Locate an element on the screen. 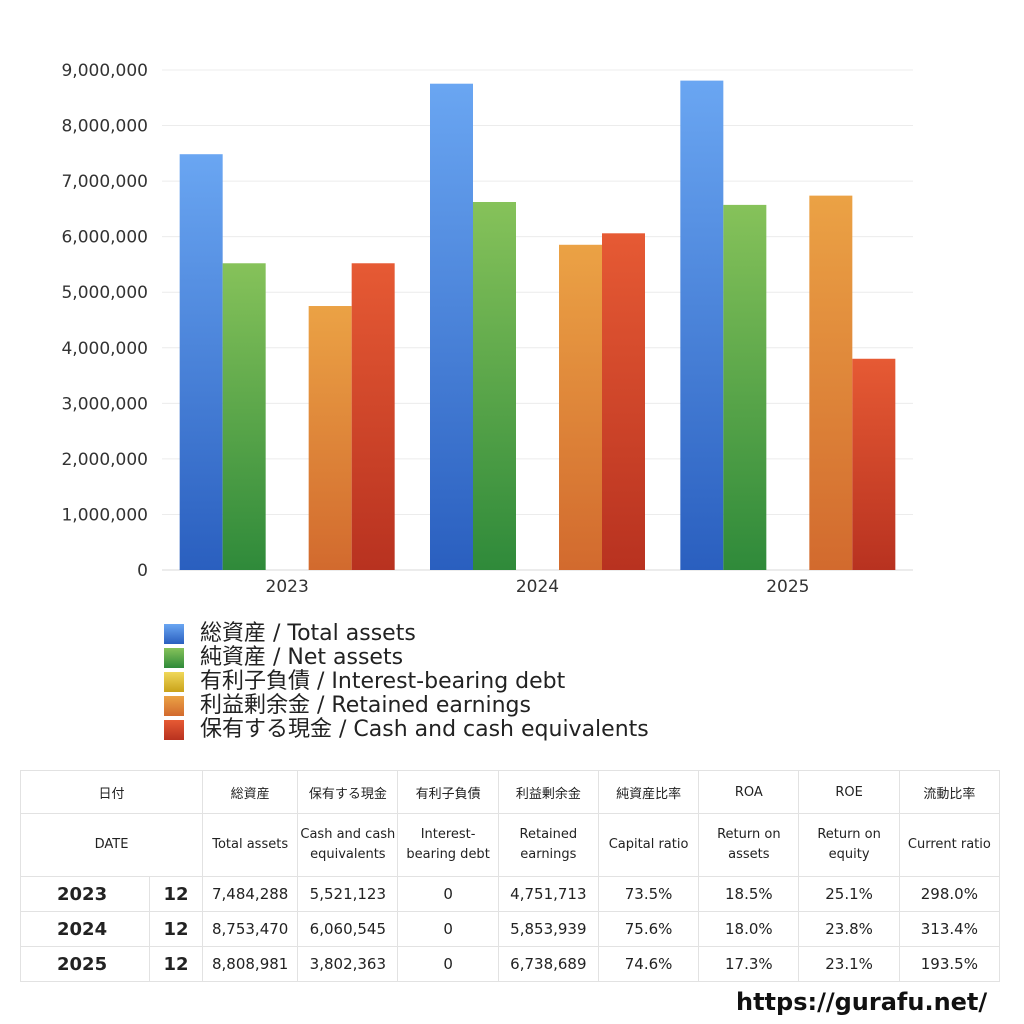 Image resolution: width=1024 pixels, height=1024 pixels. cell-current-ratio: 298.0% is located at coordinates (949, 894).